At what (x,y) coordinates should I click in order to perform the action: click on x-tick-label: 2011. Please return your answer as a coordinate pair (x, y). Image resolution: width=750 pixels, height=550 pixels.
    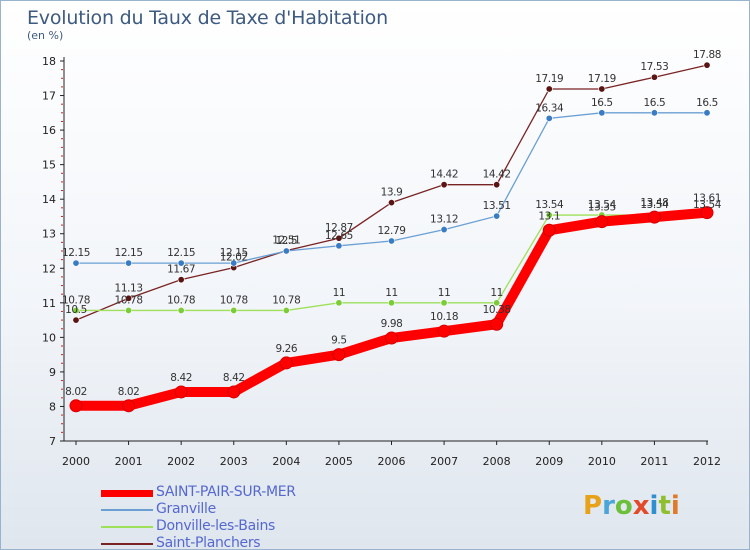
    Looking at the image, I should click on (654, 461).